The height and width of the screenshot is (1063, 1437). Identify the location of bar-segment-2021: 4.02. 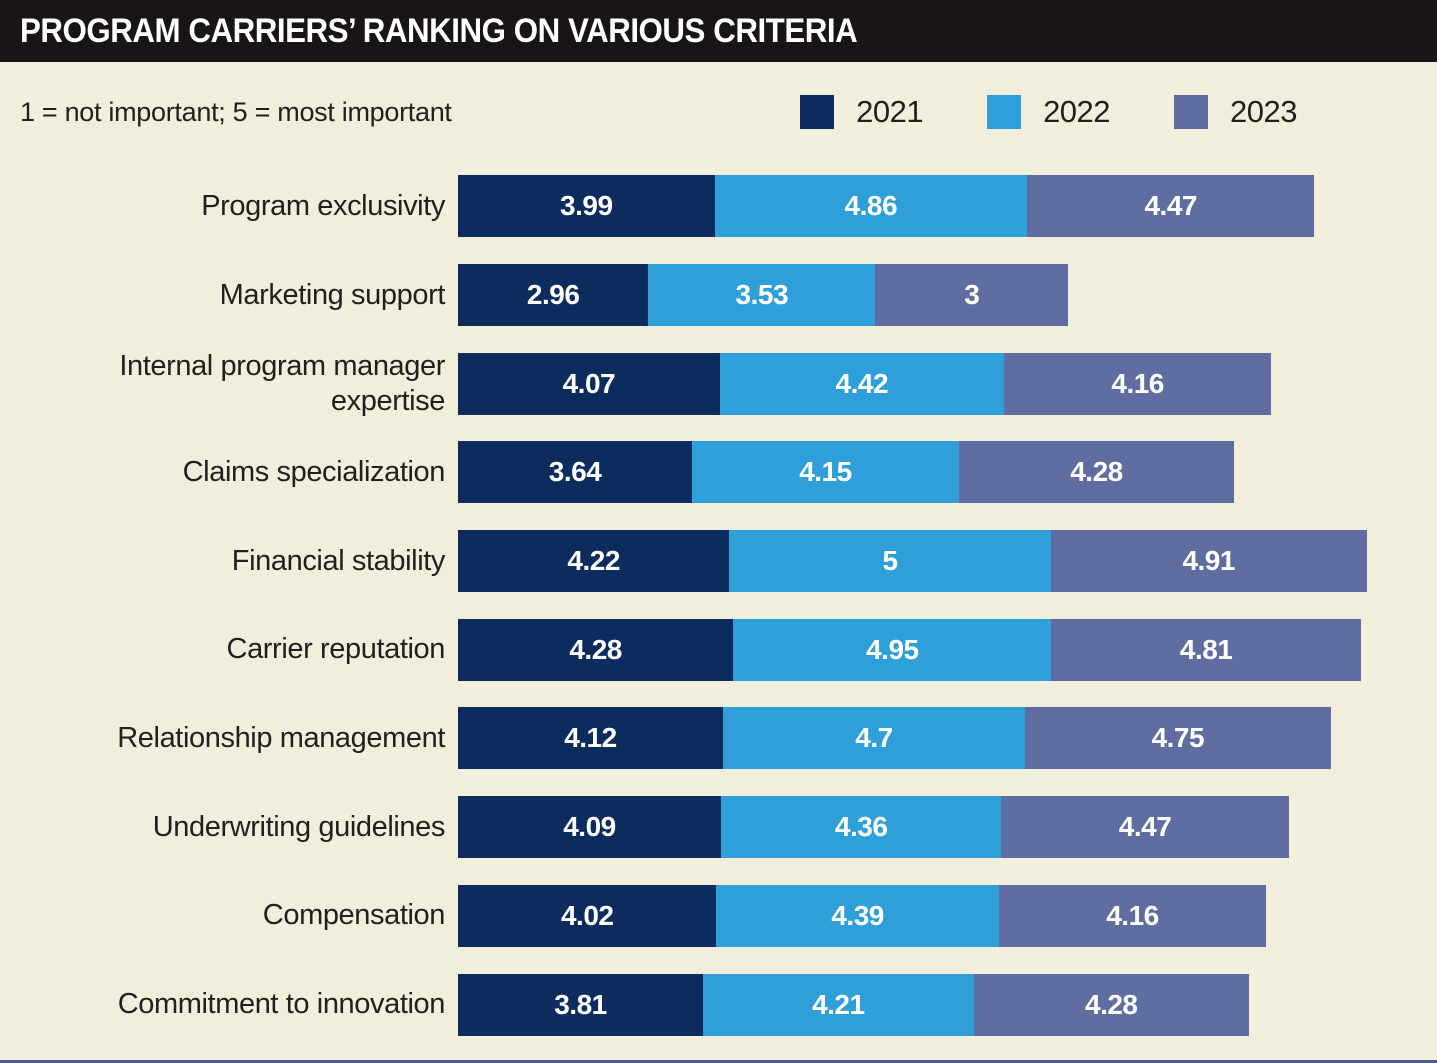
(587, 915).